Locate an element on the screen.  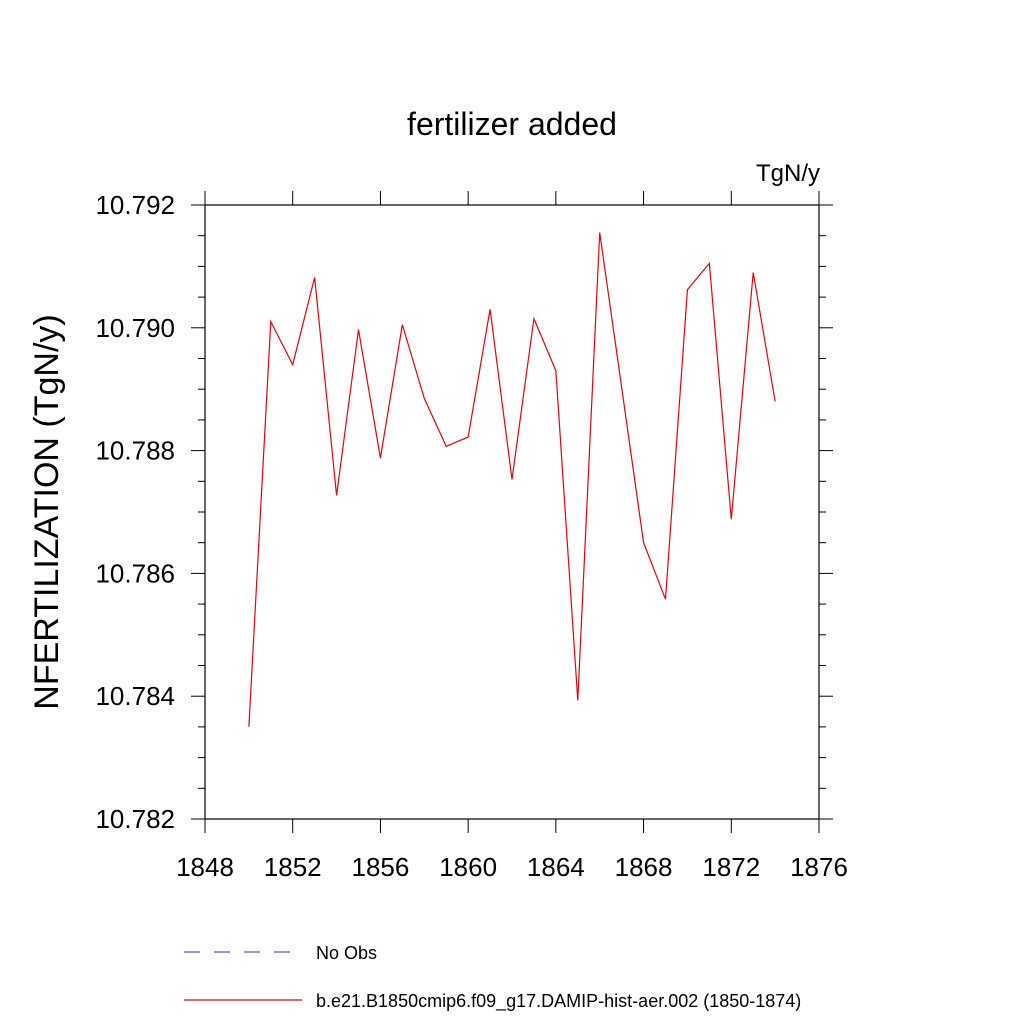
legend-label-no-obs: No Obs is located at coordinates (346, 953).